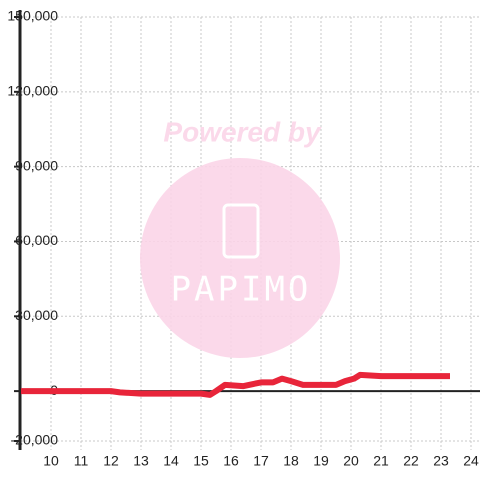 This screenshot has width=480, height=480. Describe the element at coordinates (471, 461) in the screenshot. I see `x-tick-label: 24` at that location.